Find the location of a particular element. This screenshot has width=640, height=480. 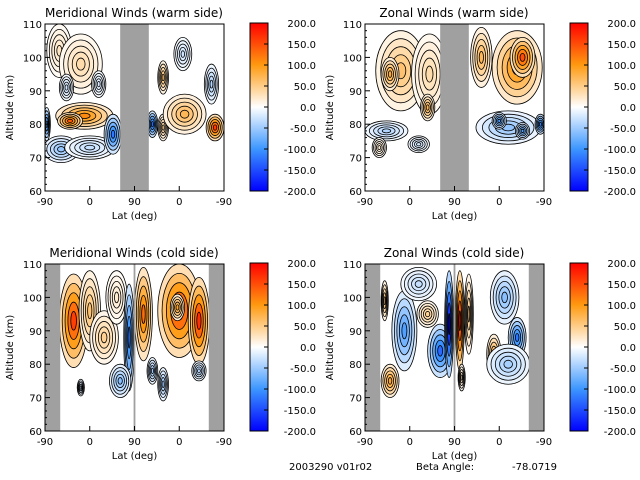

colorbar-tick-label: -100.0 is located at coordinates (300, 150).